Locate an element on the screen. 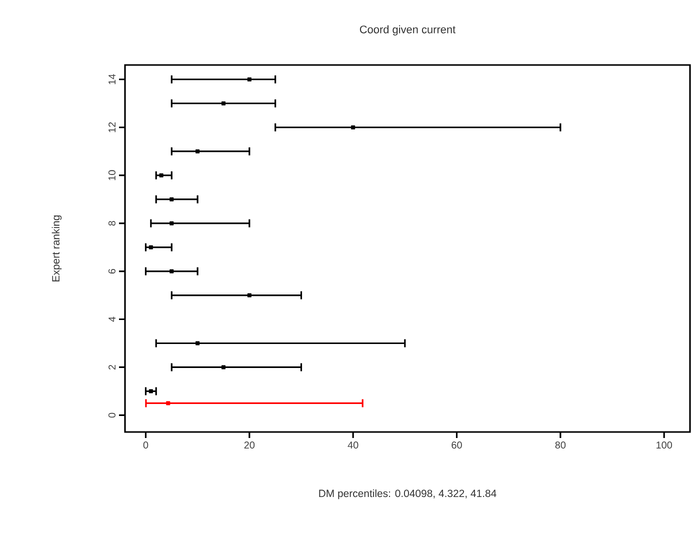 This screenshot has height=540, width=698. y-tick-label: 6 is located at coordinates (112, 271).